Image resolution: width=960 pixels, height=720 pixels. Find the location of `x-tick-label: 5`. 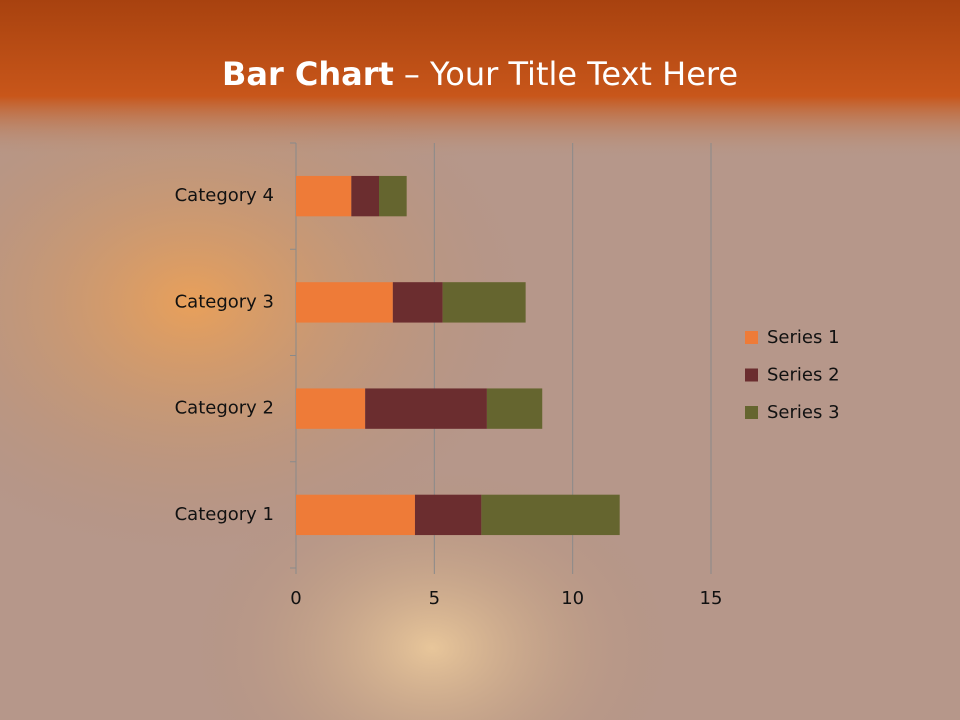

x-tick-label: 5 is located at coordinates (434, 598).